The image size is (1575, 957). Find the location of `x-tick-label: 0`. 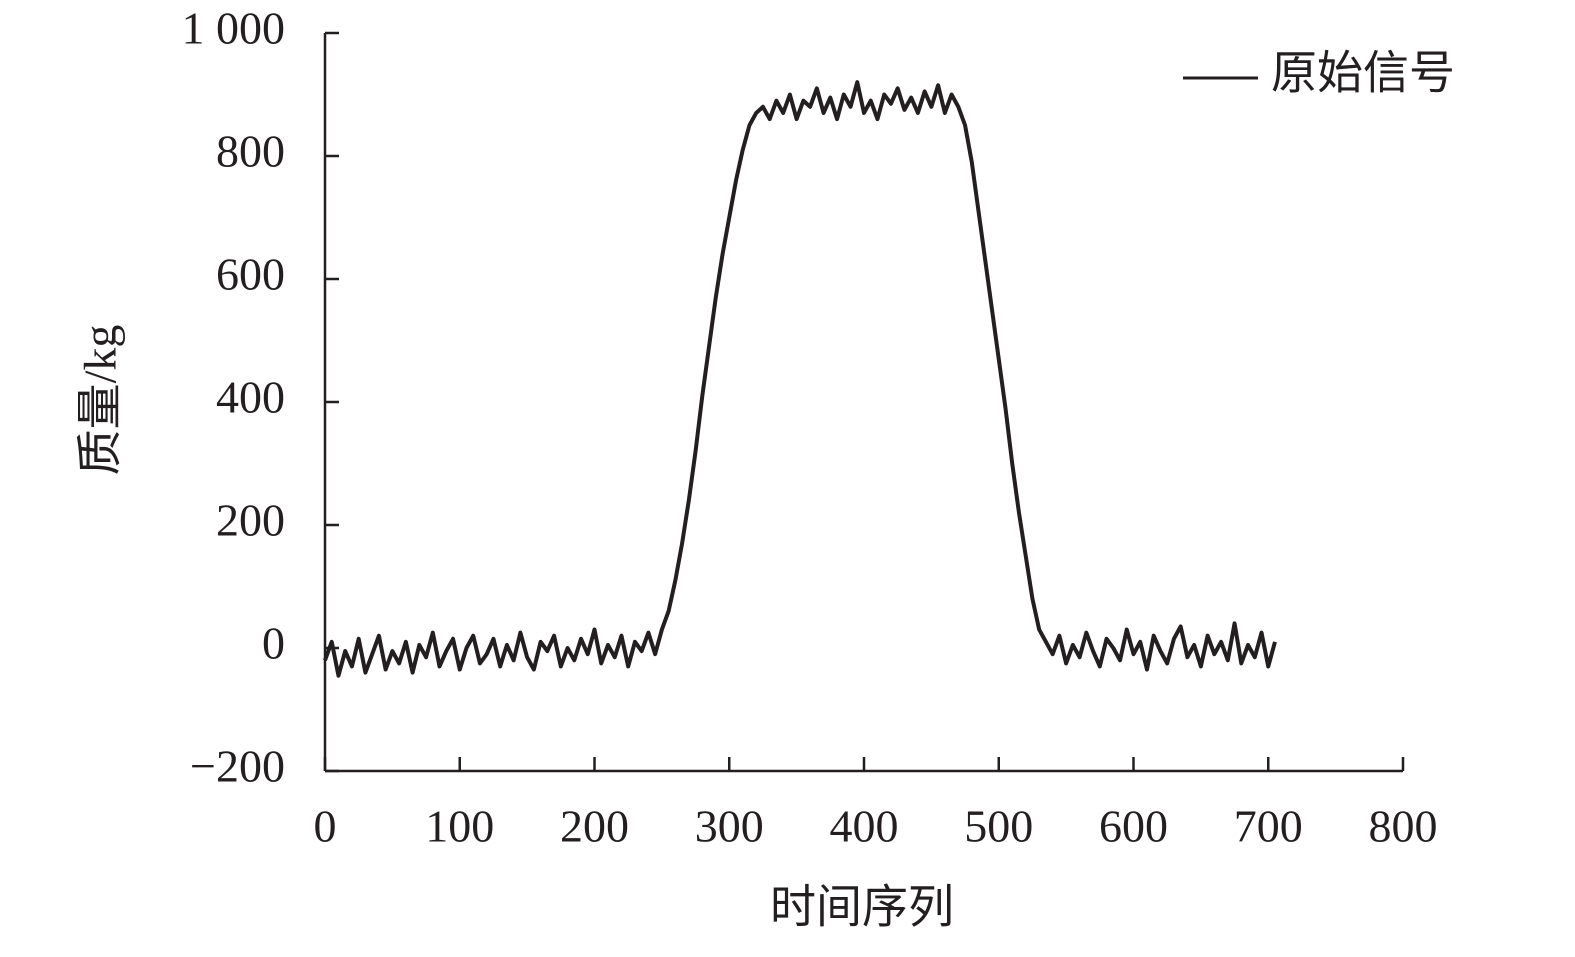

x-tick-label: 0 is located at coordinates (325, 826).